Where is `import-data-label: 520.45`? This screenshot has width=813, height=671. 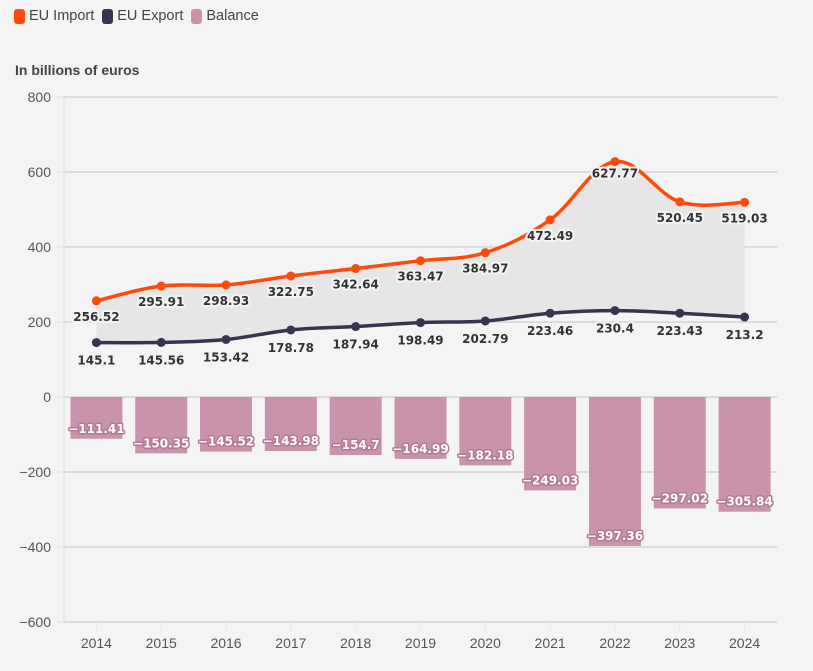
import-data-label: 520.45 is located at coordinates (680, 218).